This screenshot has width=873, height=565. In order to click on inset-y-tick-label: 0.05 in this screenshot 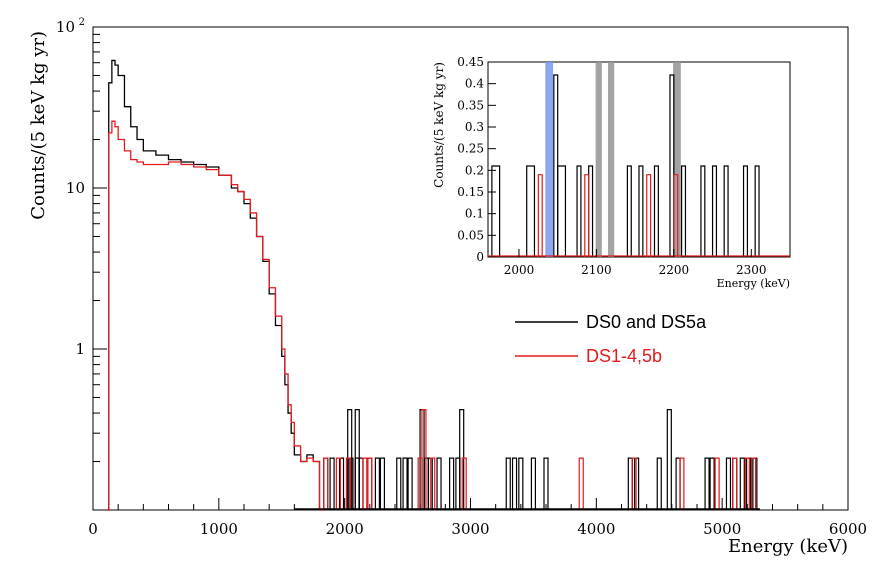, I will do `click(470, 235)`.